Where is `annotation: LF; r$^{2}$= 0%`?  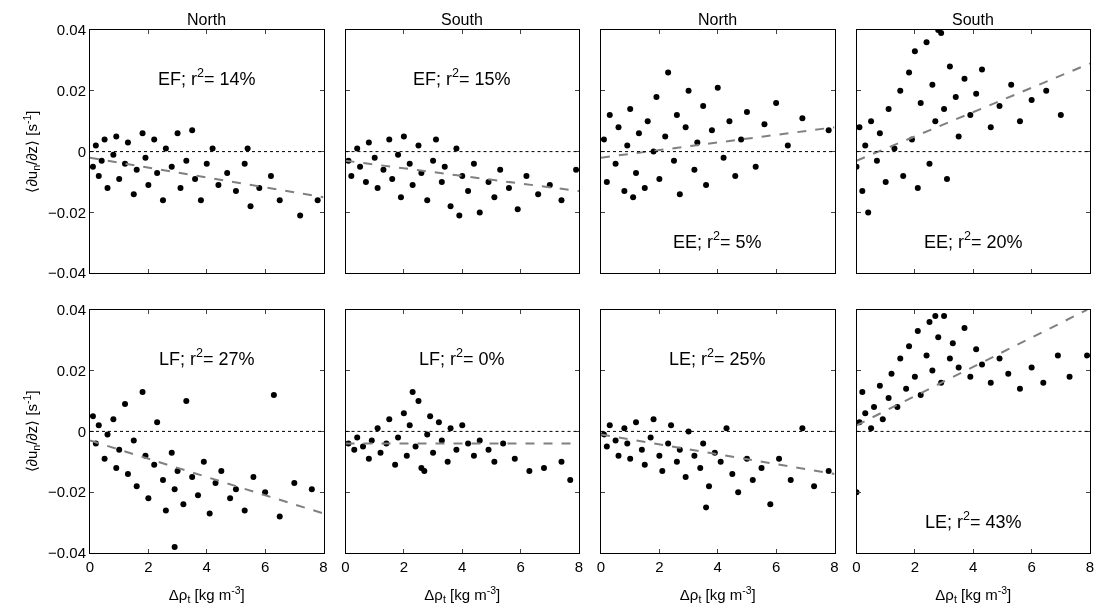
annotation: LF; r$^{2}$= 0% is located at coordinates (462, 357).